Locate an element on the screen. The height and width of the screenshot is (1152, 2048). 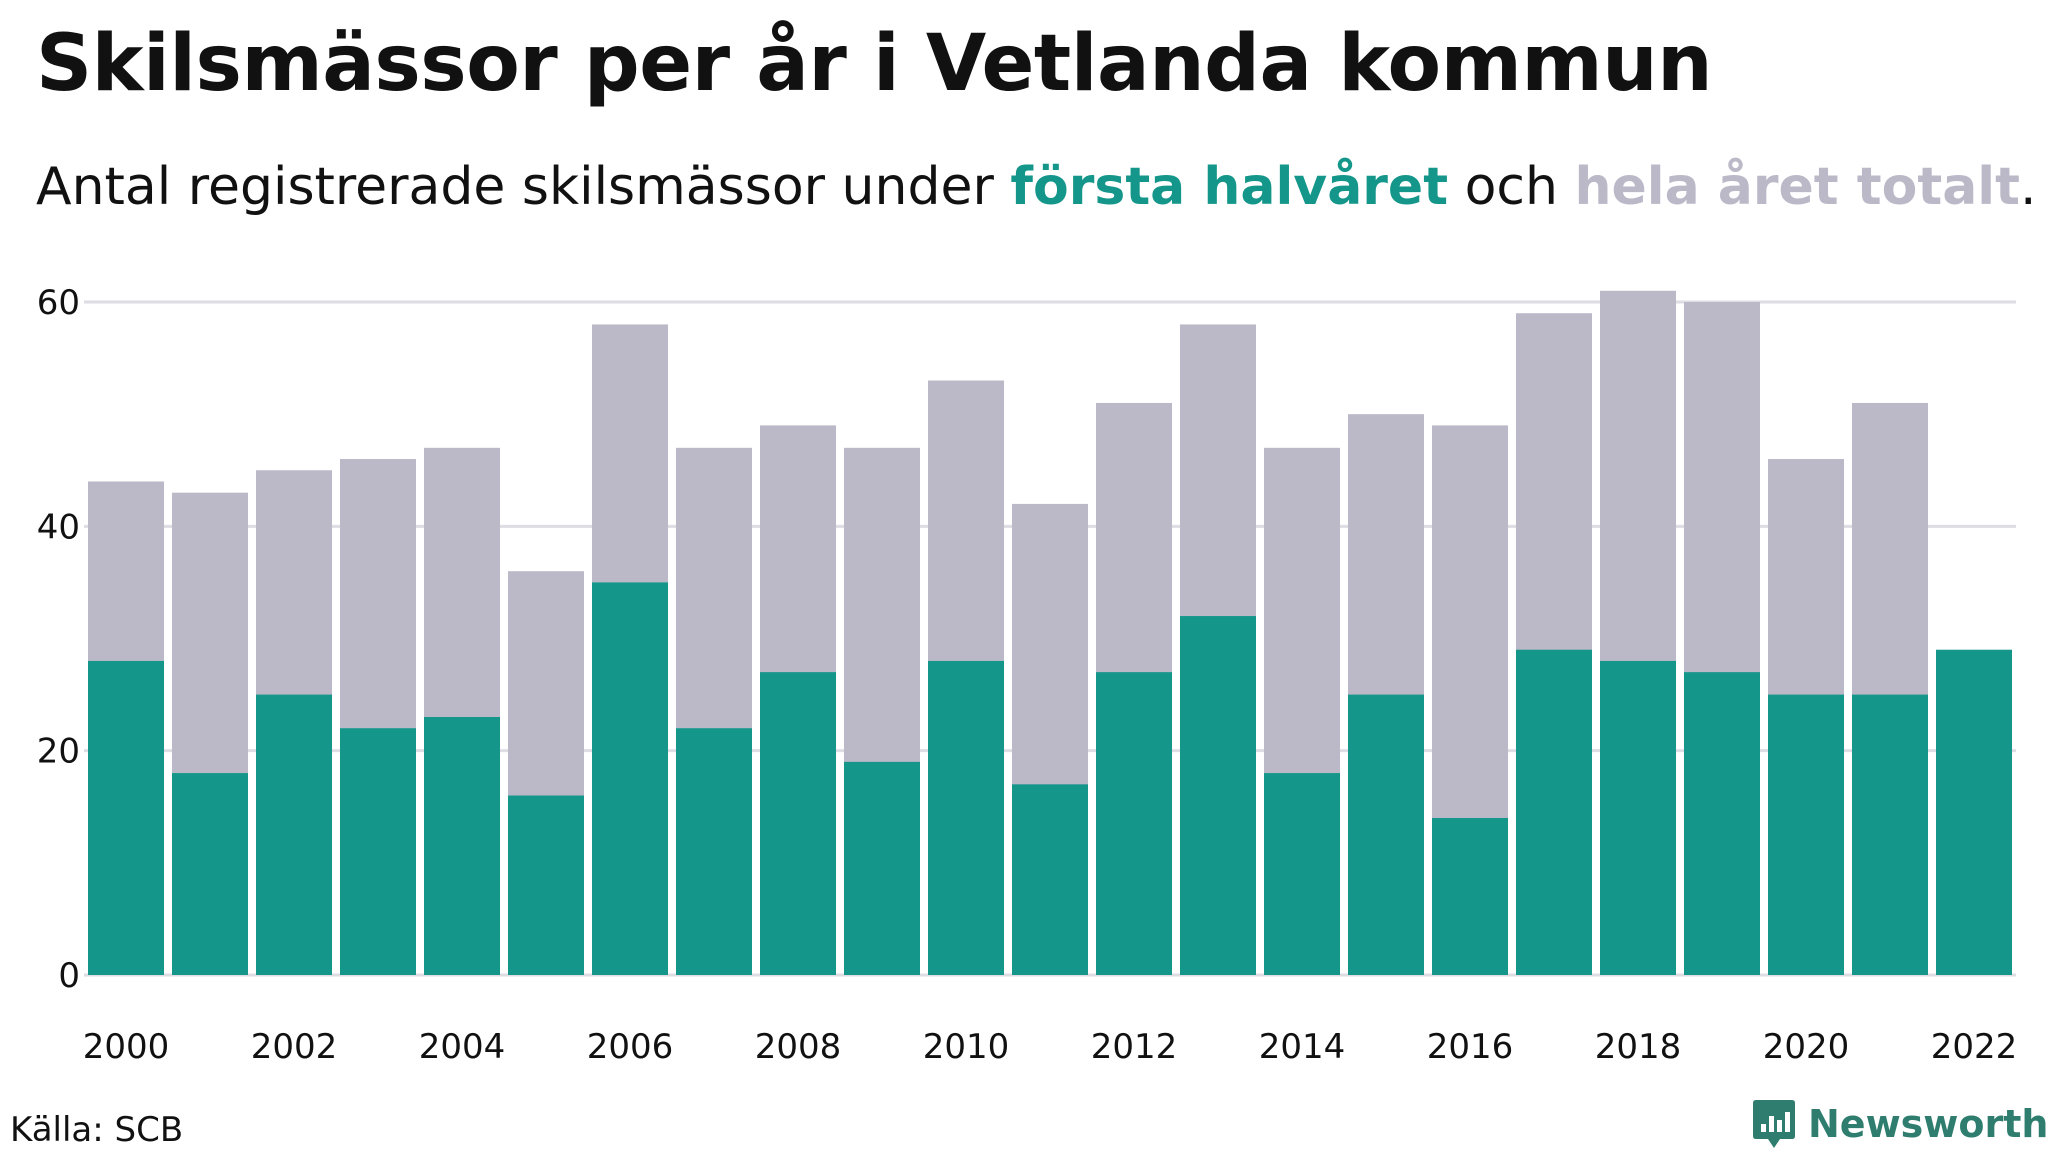
subtitle-suffix: . is located at coordinates (2028, 187).